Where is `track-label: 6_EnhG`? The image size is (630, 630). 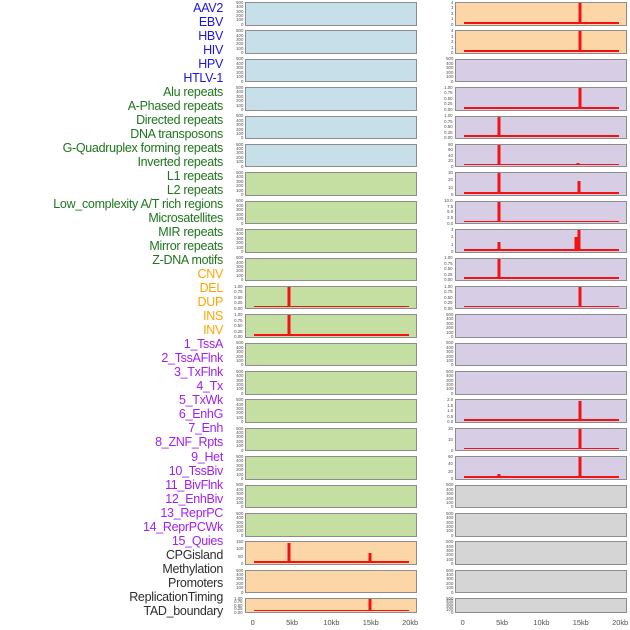
track-label: 6_EnhG is located at coordinates (200, 414).